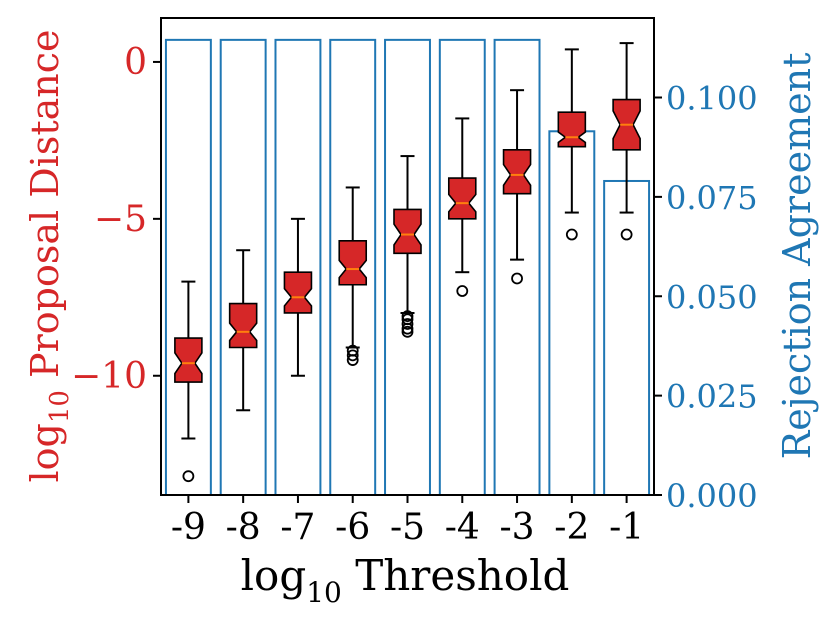 The image size is (830, 623). What do you see at coordinates (109, 376) in the screenshot?
I see `left-tick-label: −10` at bounding box center [109, 376].